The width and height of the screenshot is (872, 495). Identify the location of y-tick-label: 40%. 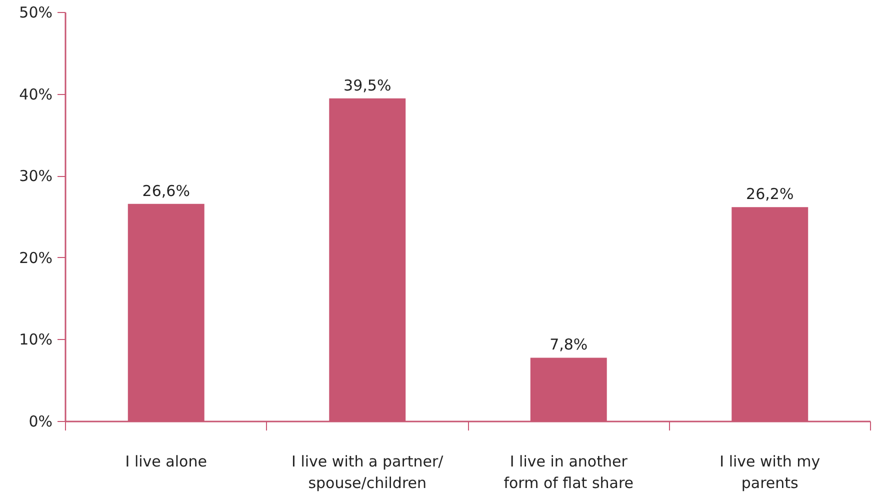
(36, 94).